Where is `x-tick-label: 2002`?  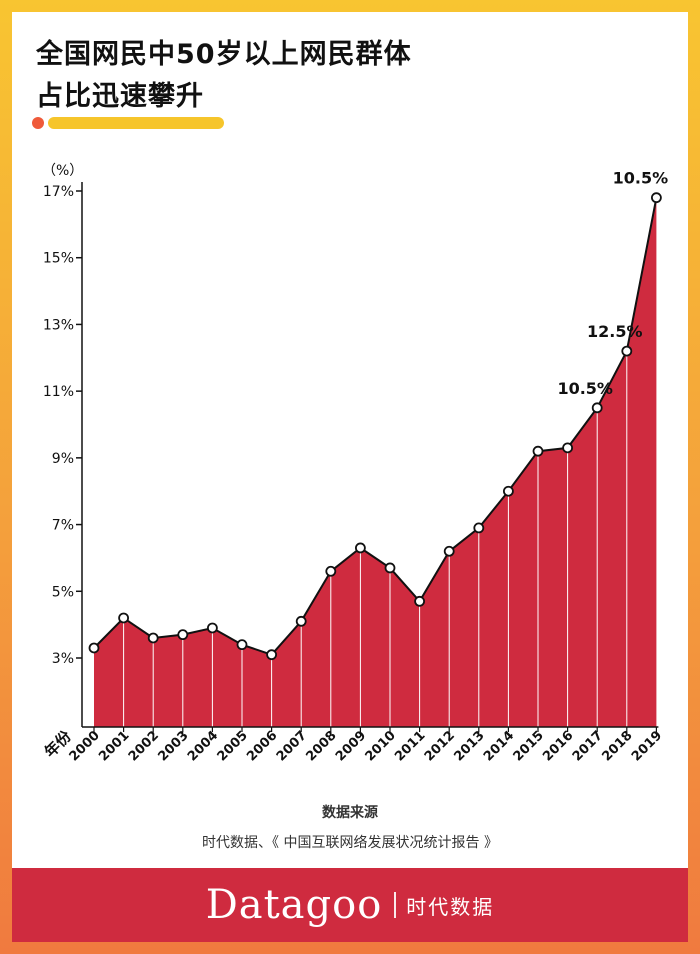 x-tick-label: 2002 is located at coordinates (144, 746).